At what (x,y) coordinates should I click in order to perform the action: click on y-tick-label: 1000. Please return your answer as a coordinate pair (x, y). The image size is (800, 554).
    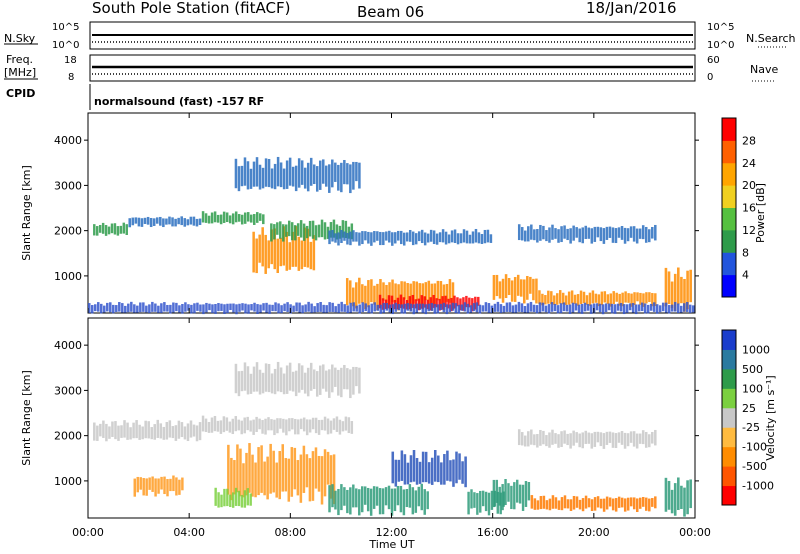
    Looking at the image, I should click on (68, 276).